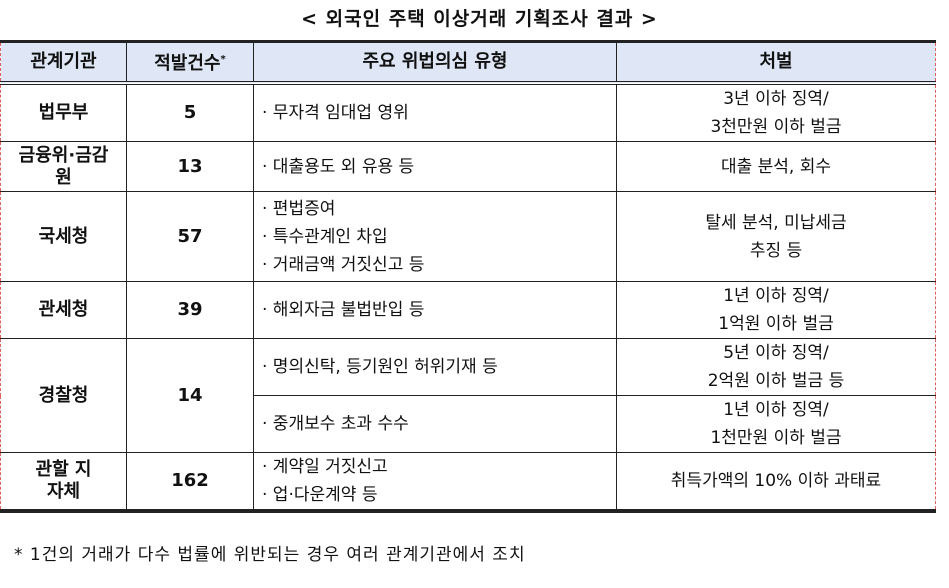  I want to click on table-row: 금융위·금감원 13 · 대출용도 외 유용 등 대출 분석, 회수, so click(468, 166).